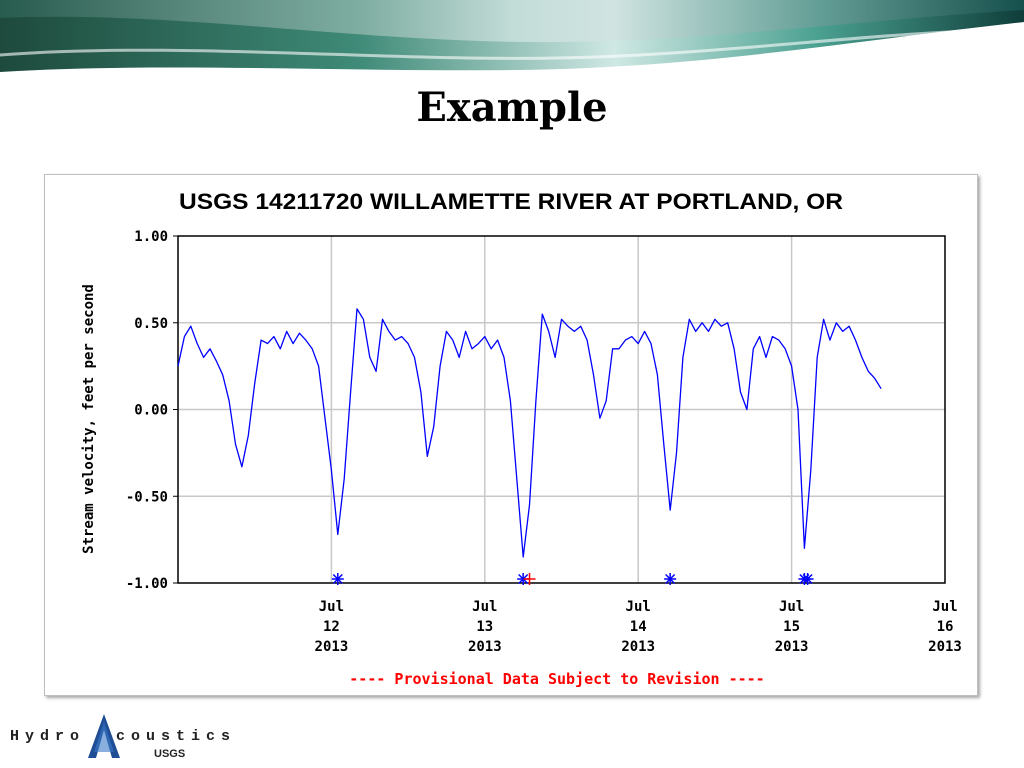  Describe the element at coordinates (151, 237) in the screenshot. I see `y-tick-label: 1.00` at that location.